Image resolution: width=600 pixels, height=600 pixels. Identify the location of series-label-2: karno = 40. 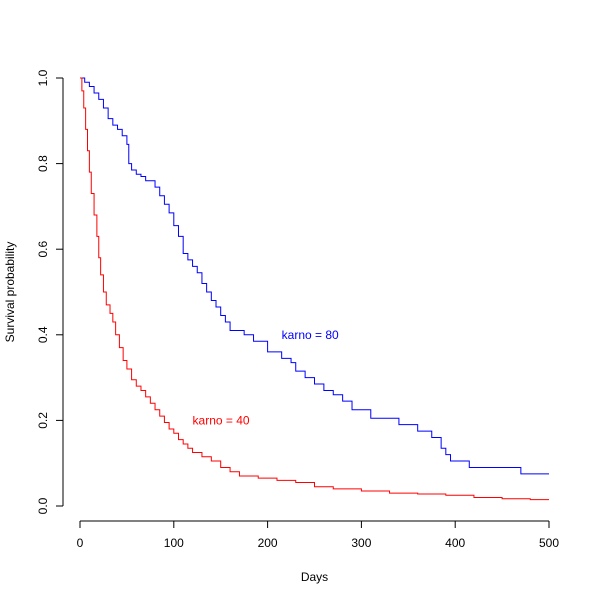
(221, 420).